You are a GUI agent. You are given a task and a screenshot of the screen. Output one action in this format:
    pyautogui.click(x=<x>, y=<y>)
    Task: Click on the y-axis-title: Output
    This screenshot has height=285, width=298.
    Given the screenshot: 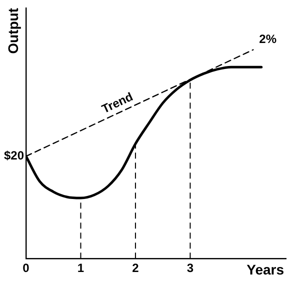 What is the action you would take?
    pyautogui.click(x=13, y=31)
    